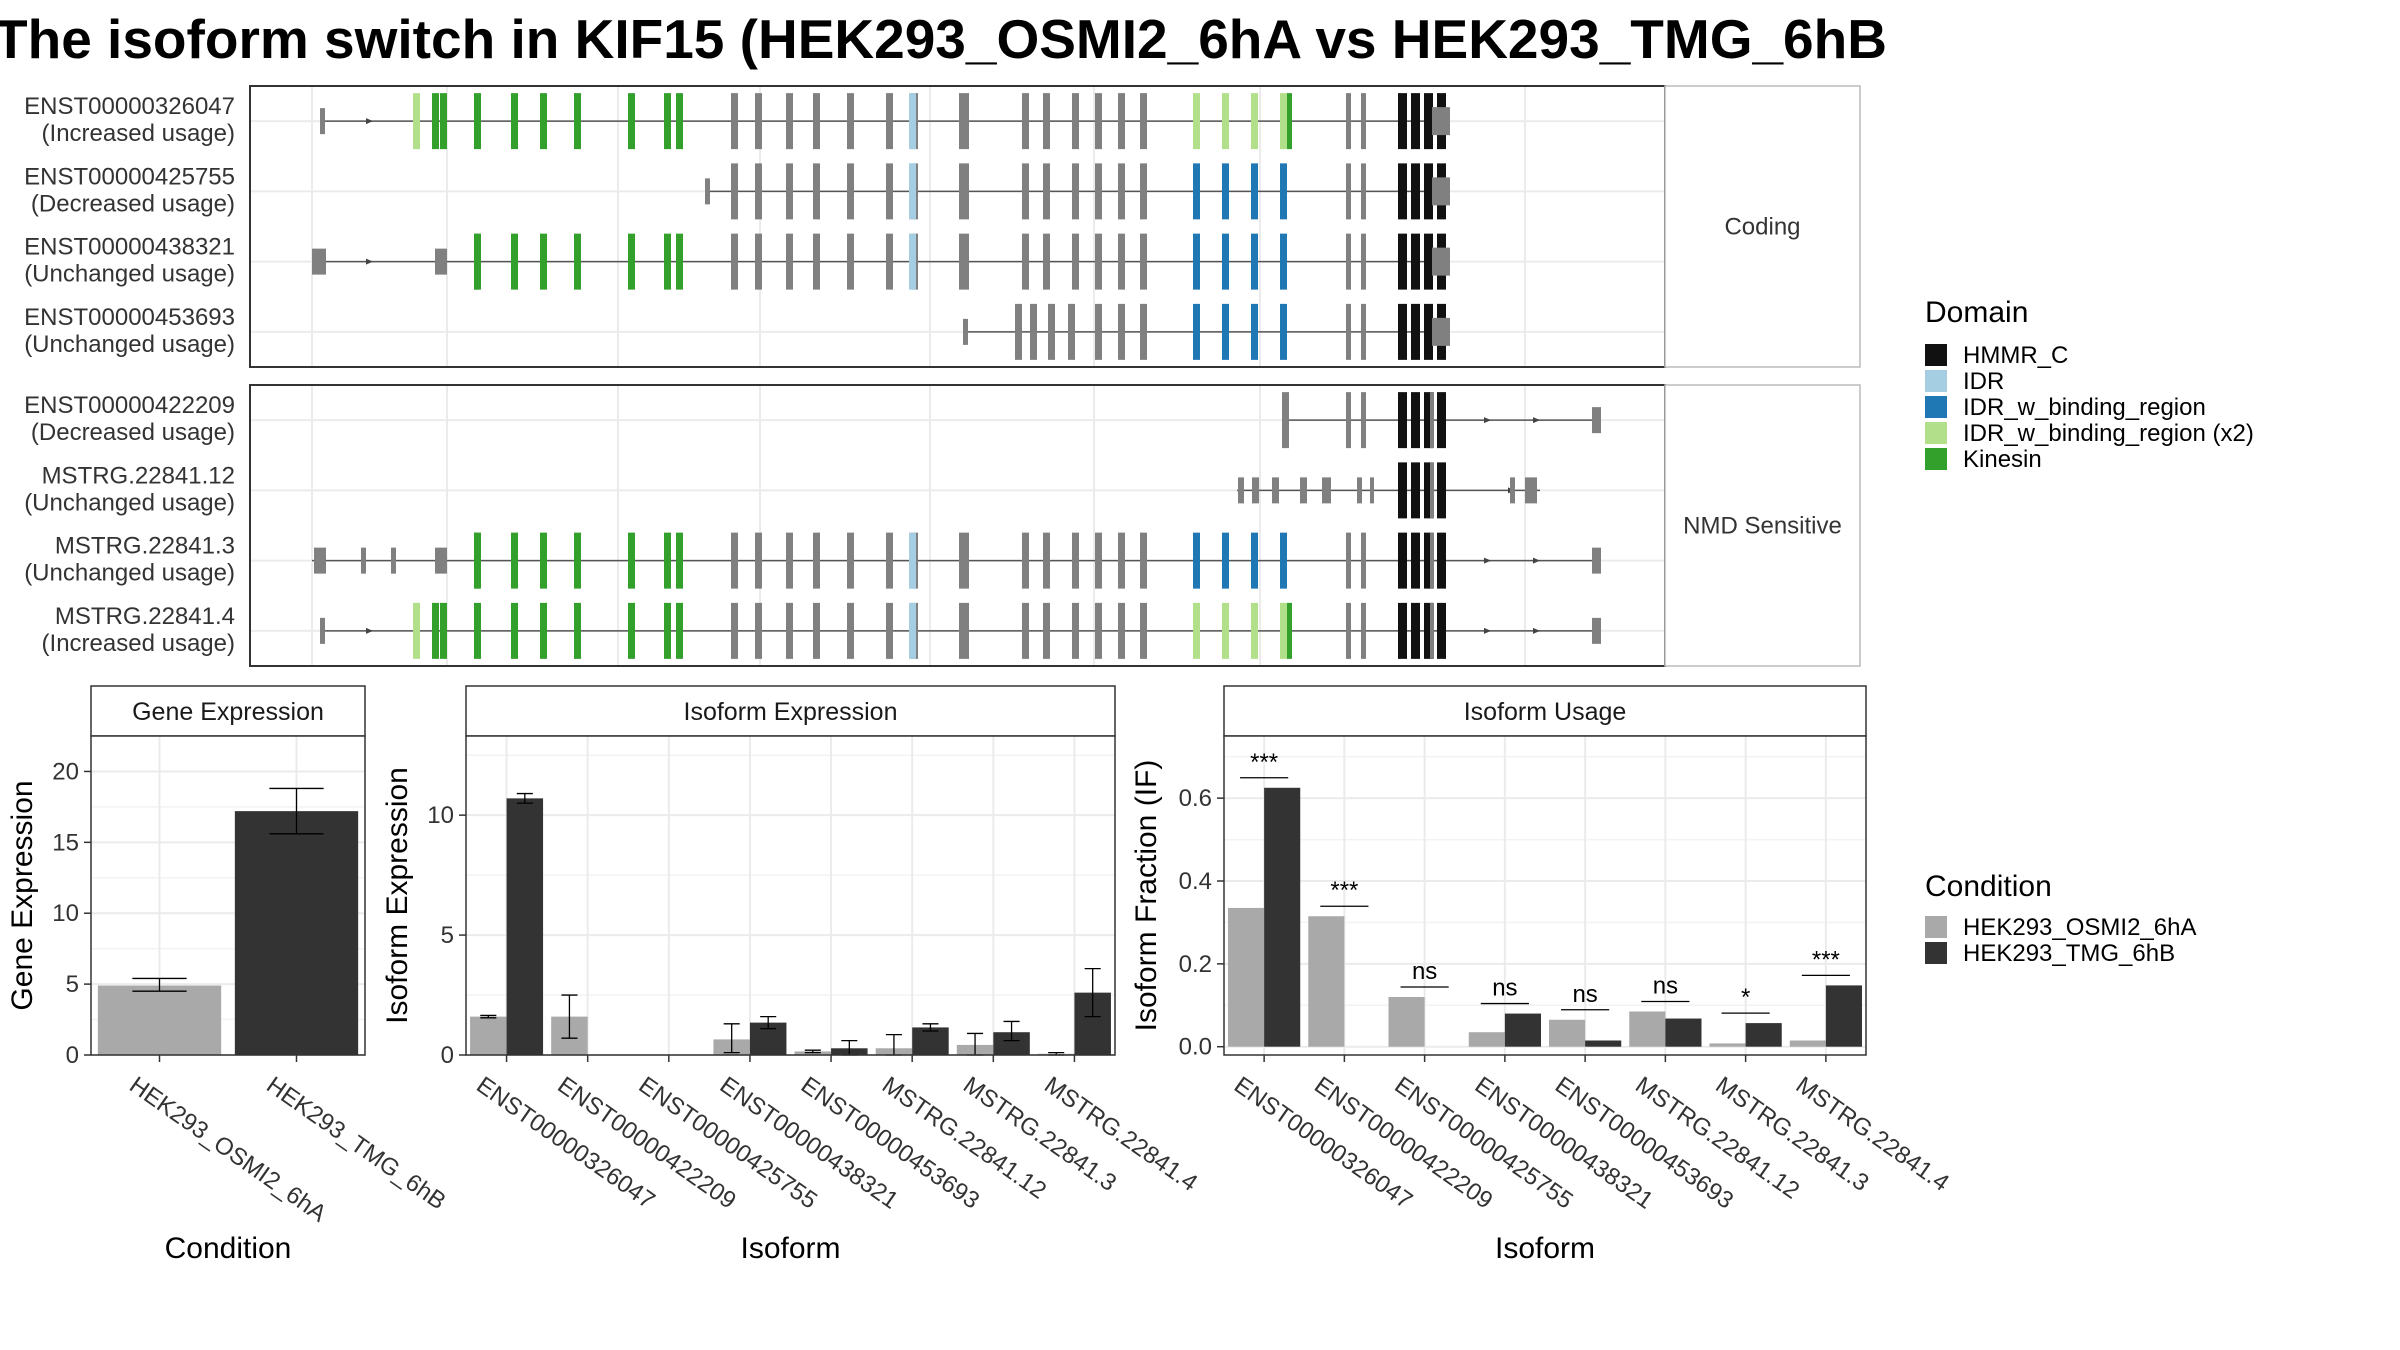 The height and width of the screenshot is (1350, 2400). What do you see at coordinates (65, 913) in the screenshot?
I see `y-tick-label: 10` at bounding box center [65, 913].